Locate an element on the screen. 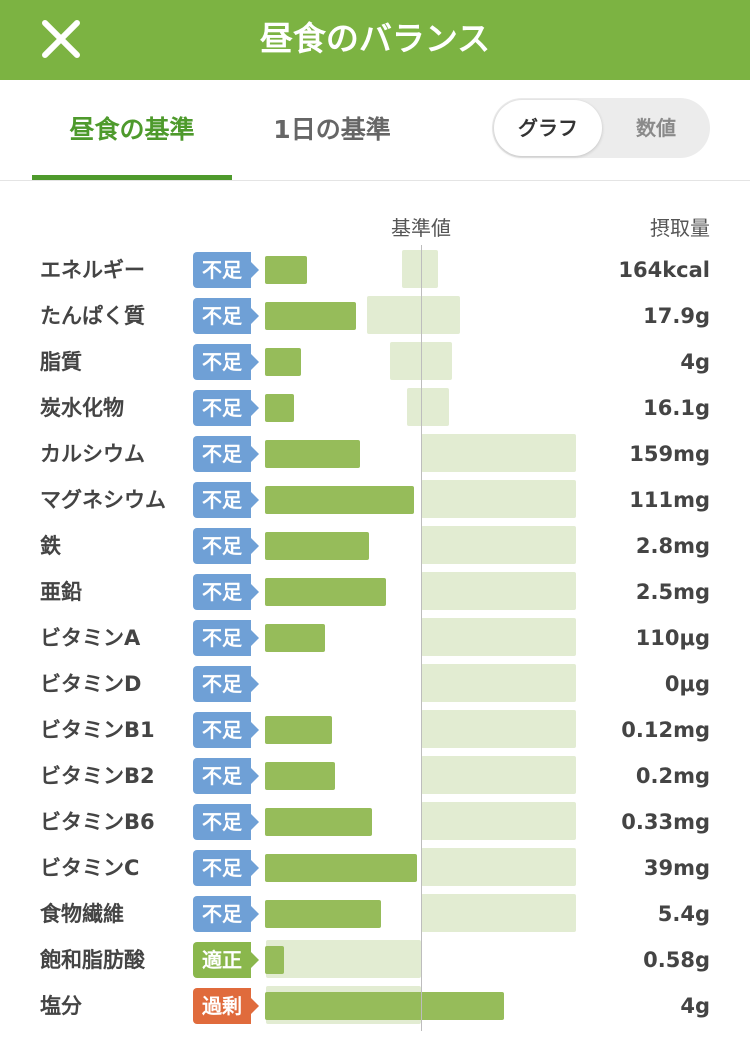 This screenshot has width=750, height=1051. tab-daily-standard: 1日の基準 is located at coordinates (332, 130).